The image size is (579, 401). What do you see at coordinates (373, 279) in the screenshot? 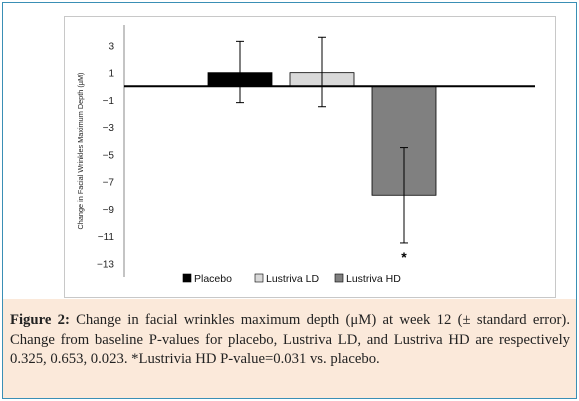
I see `legend-label: Lustriva HD` at bounding box center [373, 279].